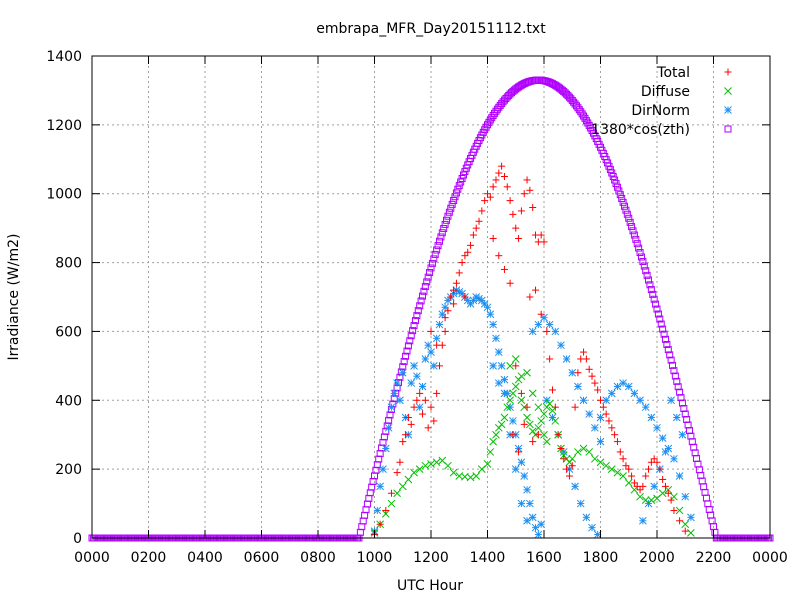 The height and width of the screenshot is (600, 800). I want to click on chart-title: embrapa_MFR_Day20151112.txt, so click(431, 29).